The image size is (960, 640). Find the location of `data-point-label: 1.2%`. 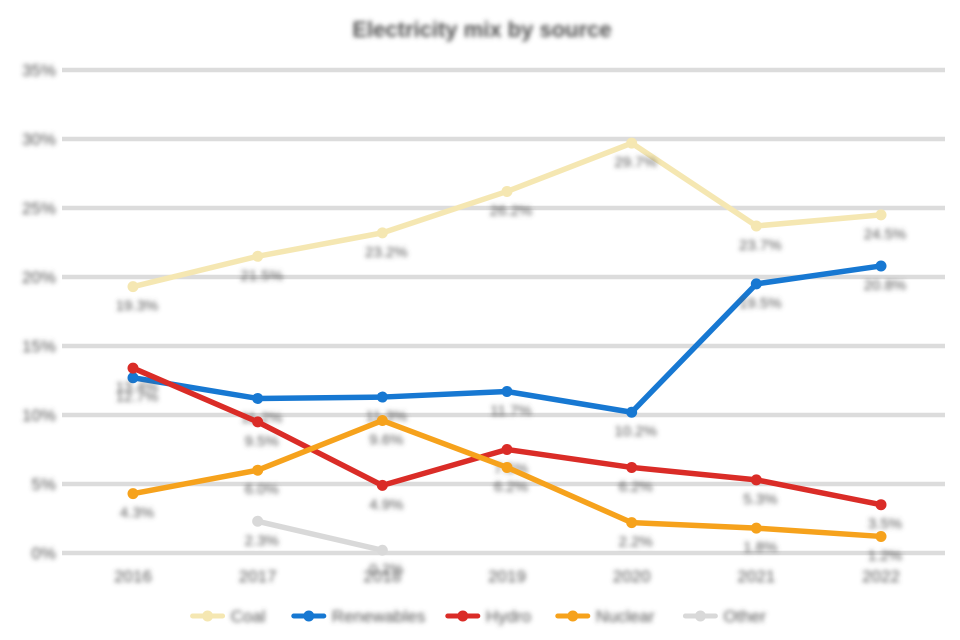

data-point-label: 1.2% is located at coordinates (885, 555).